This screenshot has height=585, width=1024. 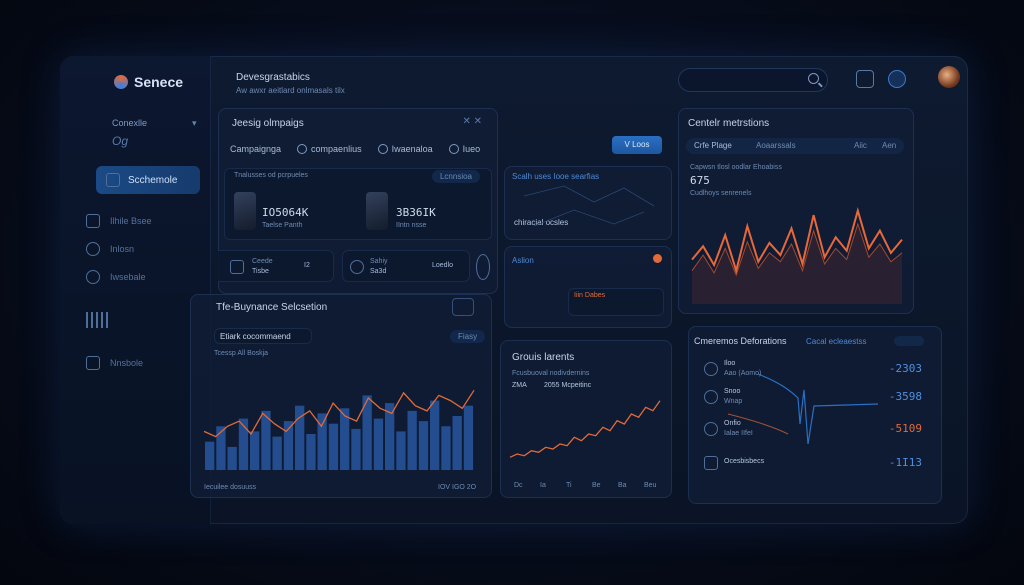 What do you see at coordinates (713, 145) in the screenshot?
I see `tab-label: Crfe Plage` at bounding box center [713, 145].